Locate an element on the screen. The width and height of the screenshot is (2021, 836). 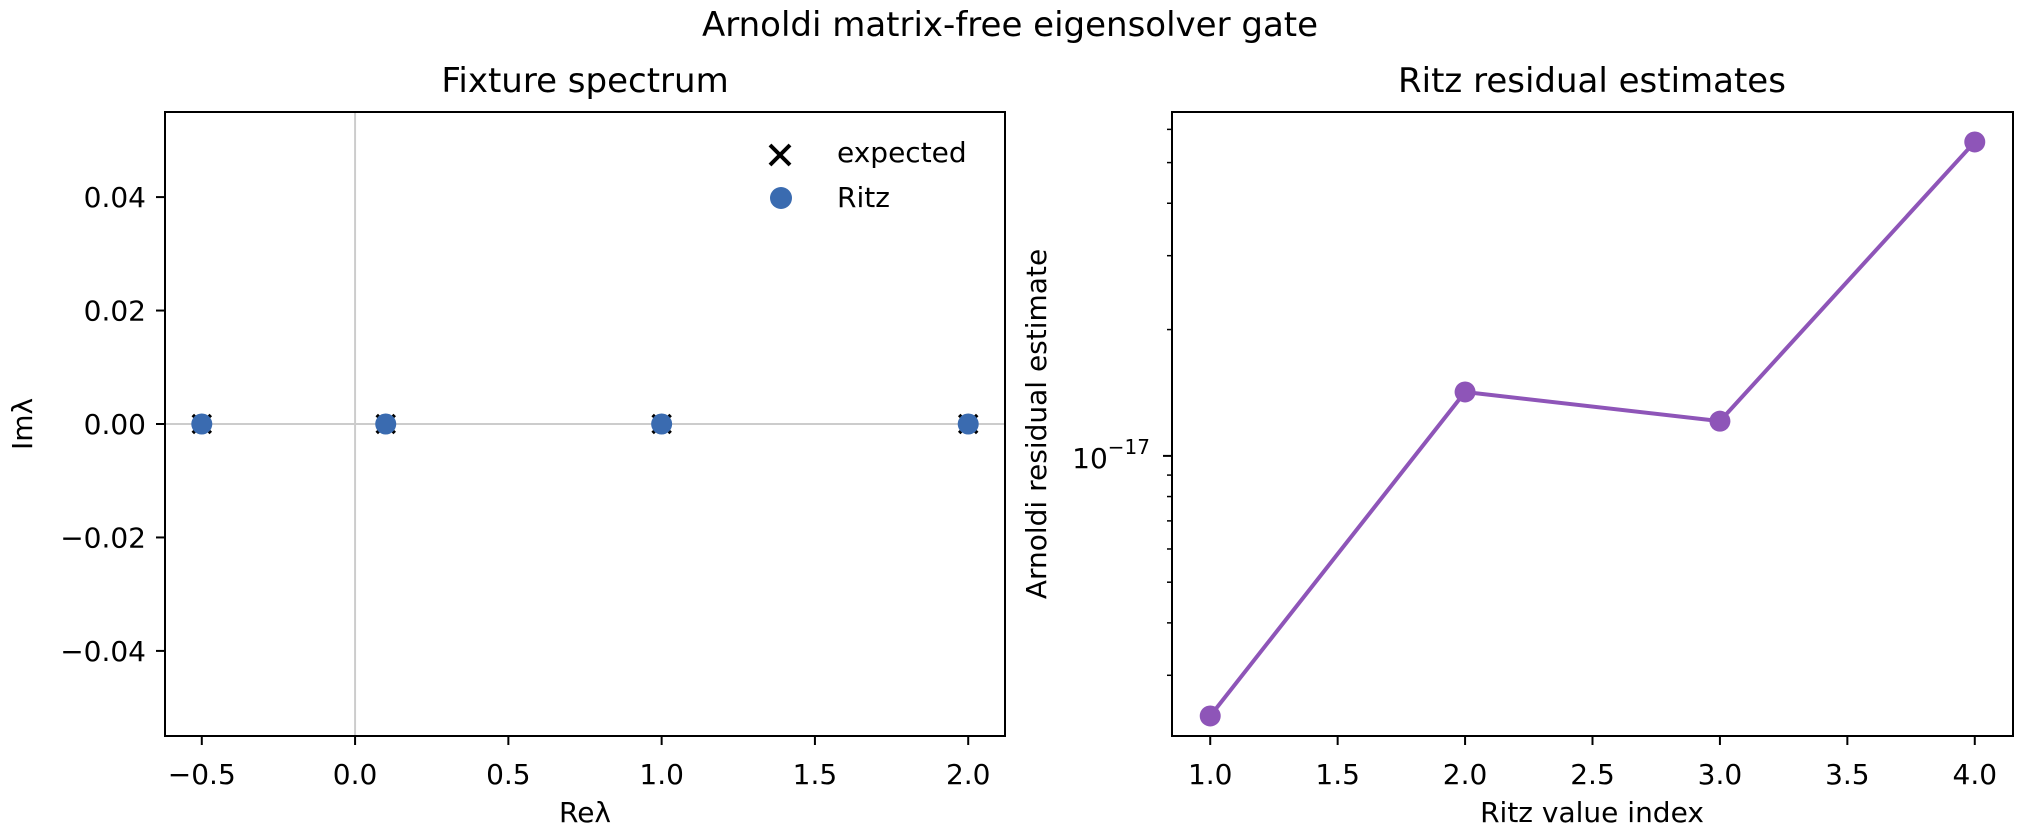
x-tick-label: 3.0 is located at coordinates (1720, 774).